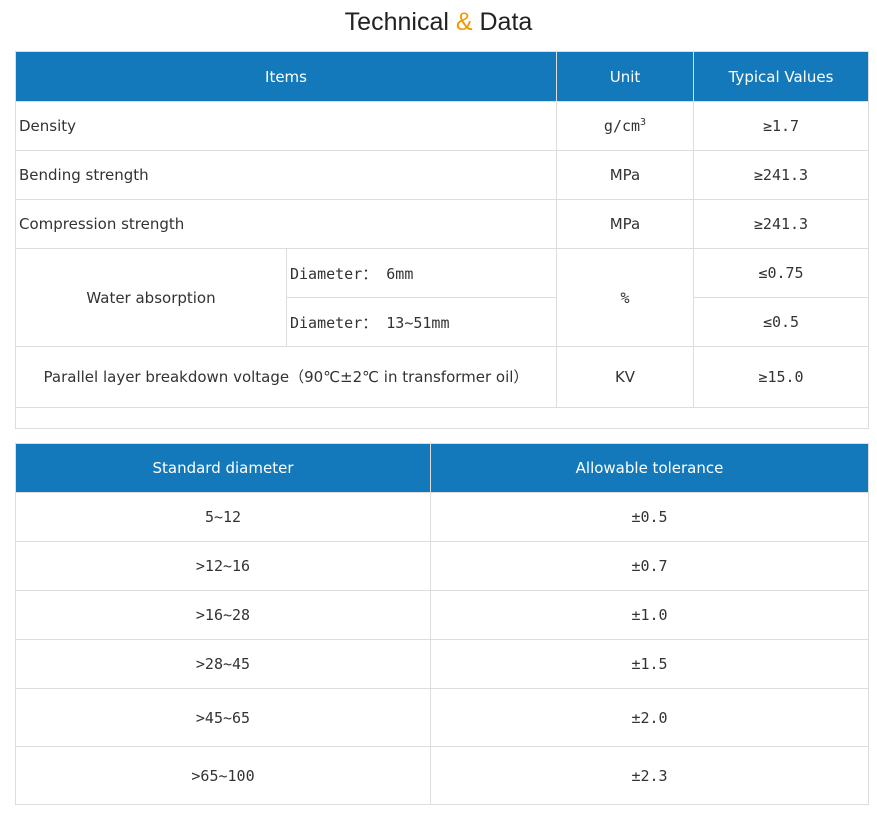  Describe the element at coordinates (781, 322) in the screenshot. I see `value-water-2: ≤0.5` at that location.